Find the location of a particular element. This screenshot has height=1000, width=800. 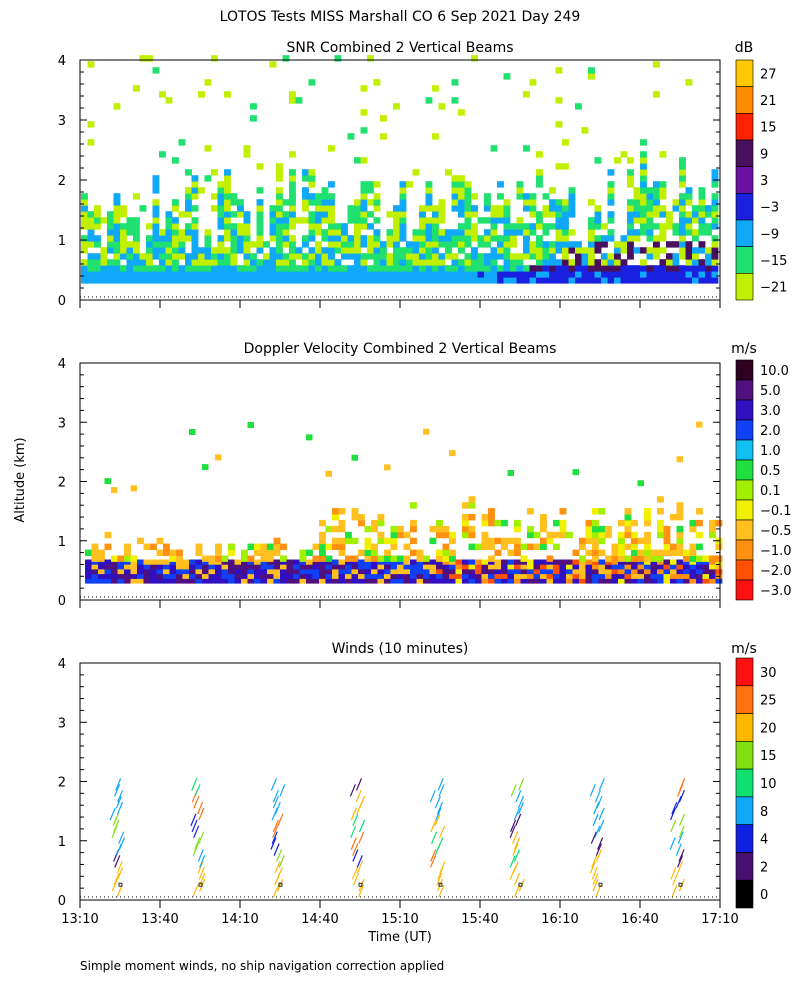

colorbar-swatch is located at coordinates (744, 783).